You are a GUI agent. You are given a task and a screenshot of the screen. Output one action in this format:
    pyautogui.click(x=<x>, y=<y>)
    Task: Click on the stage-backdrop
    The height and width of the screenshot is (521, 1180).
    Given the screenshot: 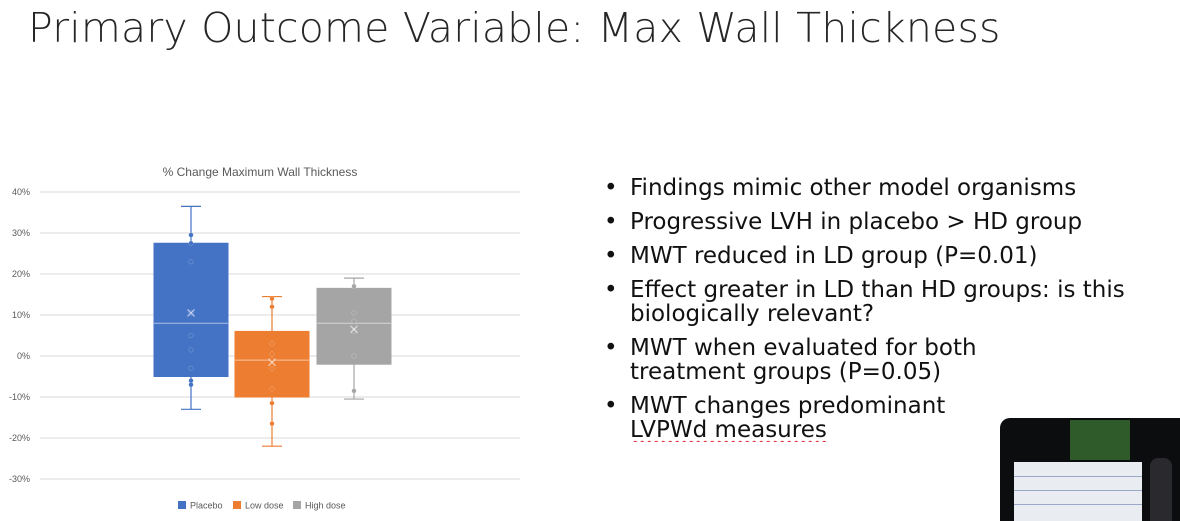 What is the action you would take?
    pyautogui.click(x=1100, y=440)
    